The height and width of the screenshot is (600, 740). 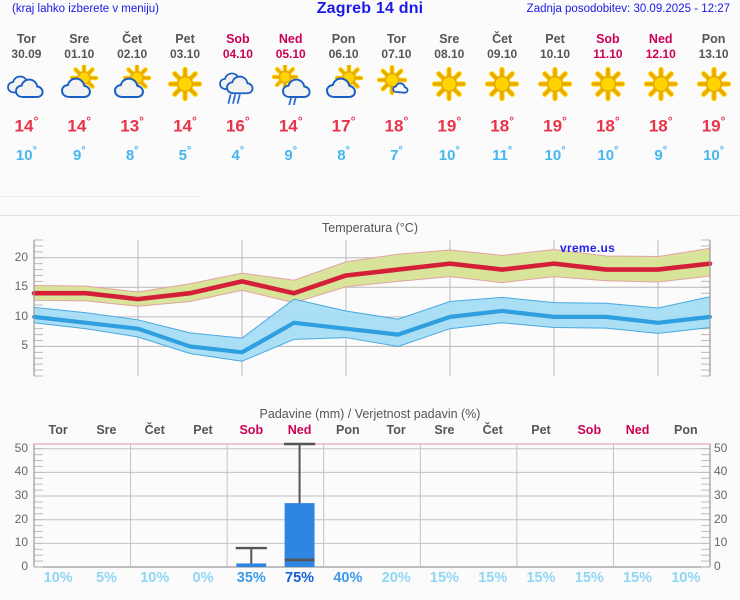 I want to click on day-column: Čet 09.10 18° 11°, so click(x=502, y=105).